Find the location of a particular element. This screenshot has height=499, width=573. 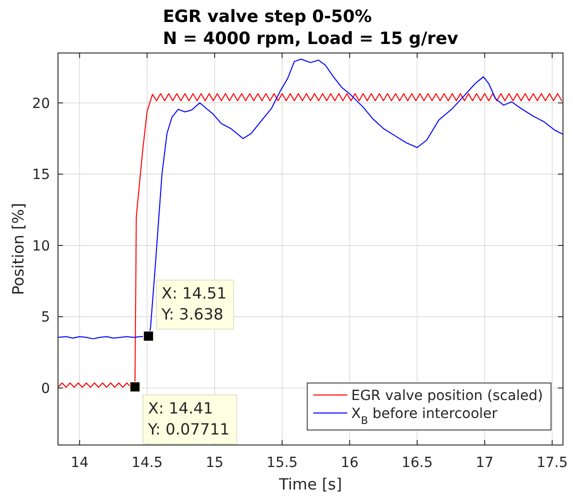

chart-title: EGR valve step 0-50% is located at coordinates (267, 16).